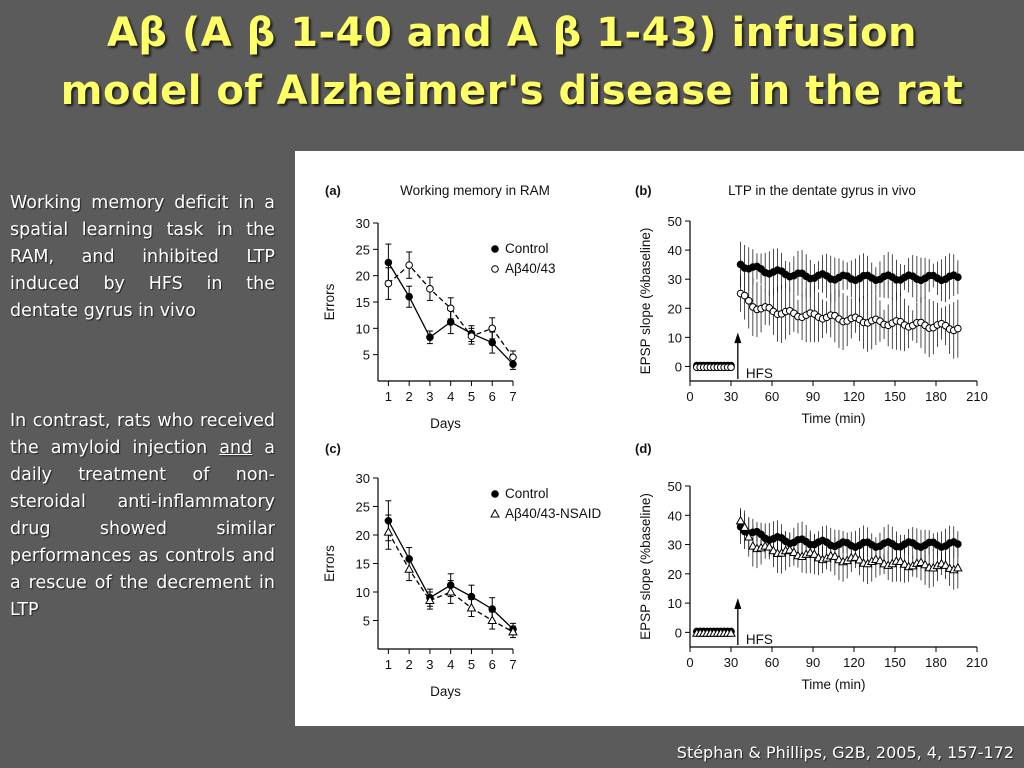 Image resolution: width=1024 pixels, height=768 pixels. What do you see at coordinates (675, 250) in the screenshot?
I see `y-tick-label: 40` at bounding box center [675, 250].